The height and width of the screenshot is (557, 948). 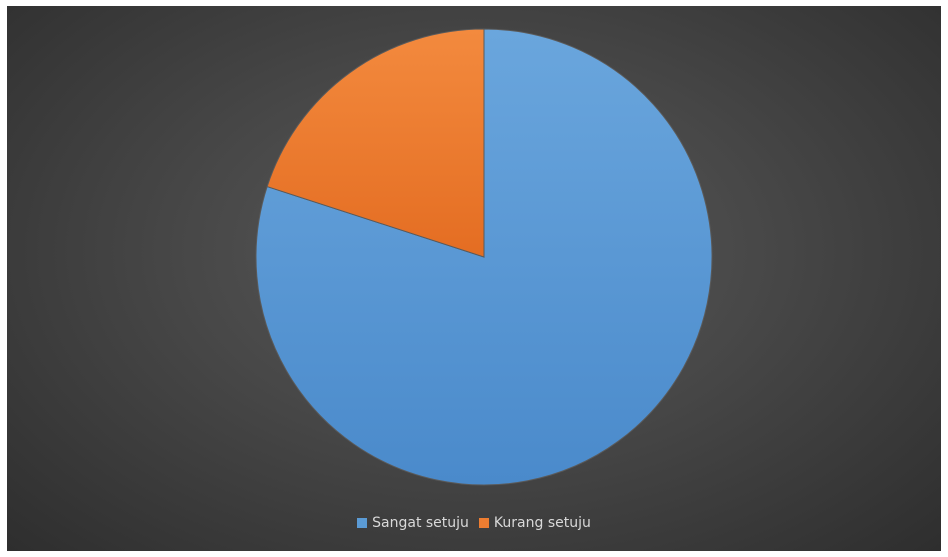 I want to click on legend-item-sangat-setuju: Sangat setuju, so click(x=413, y=523).